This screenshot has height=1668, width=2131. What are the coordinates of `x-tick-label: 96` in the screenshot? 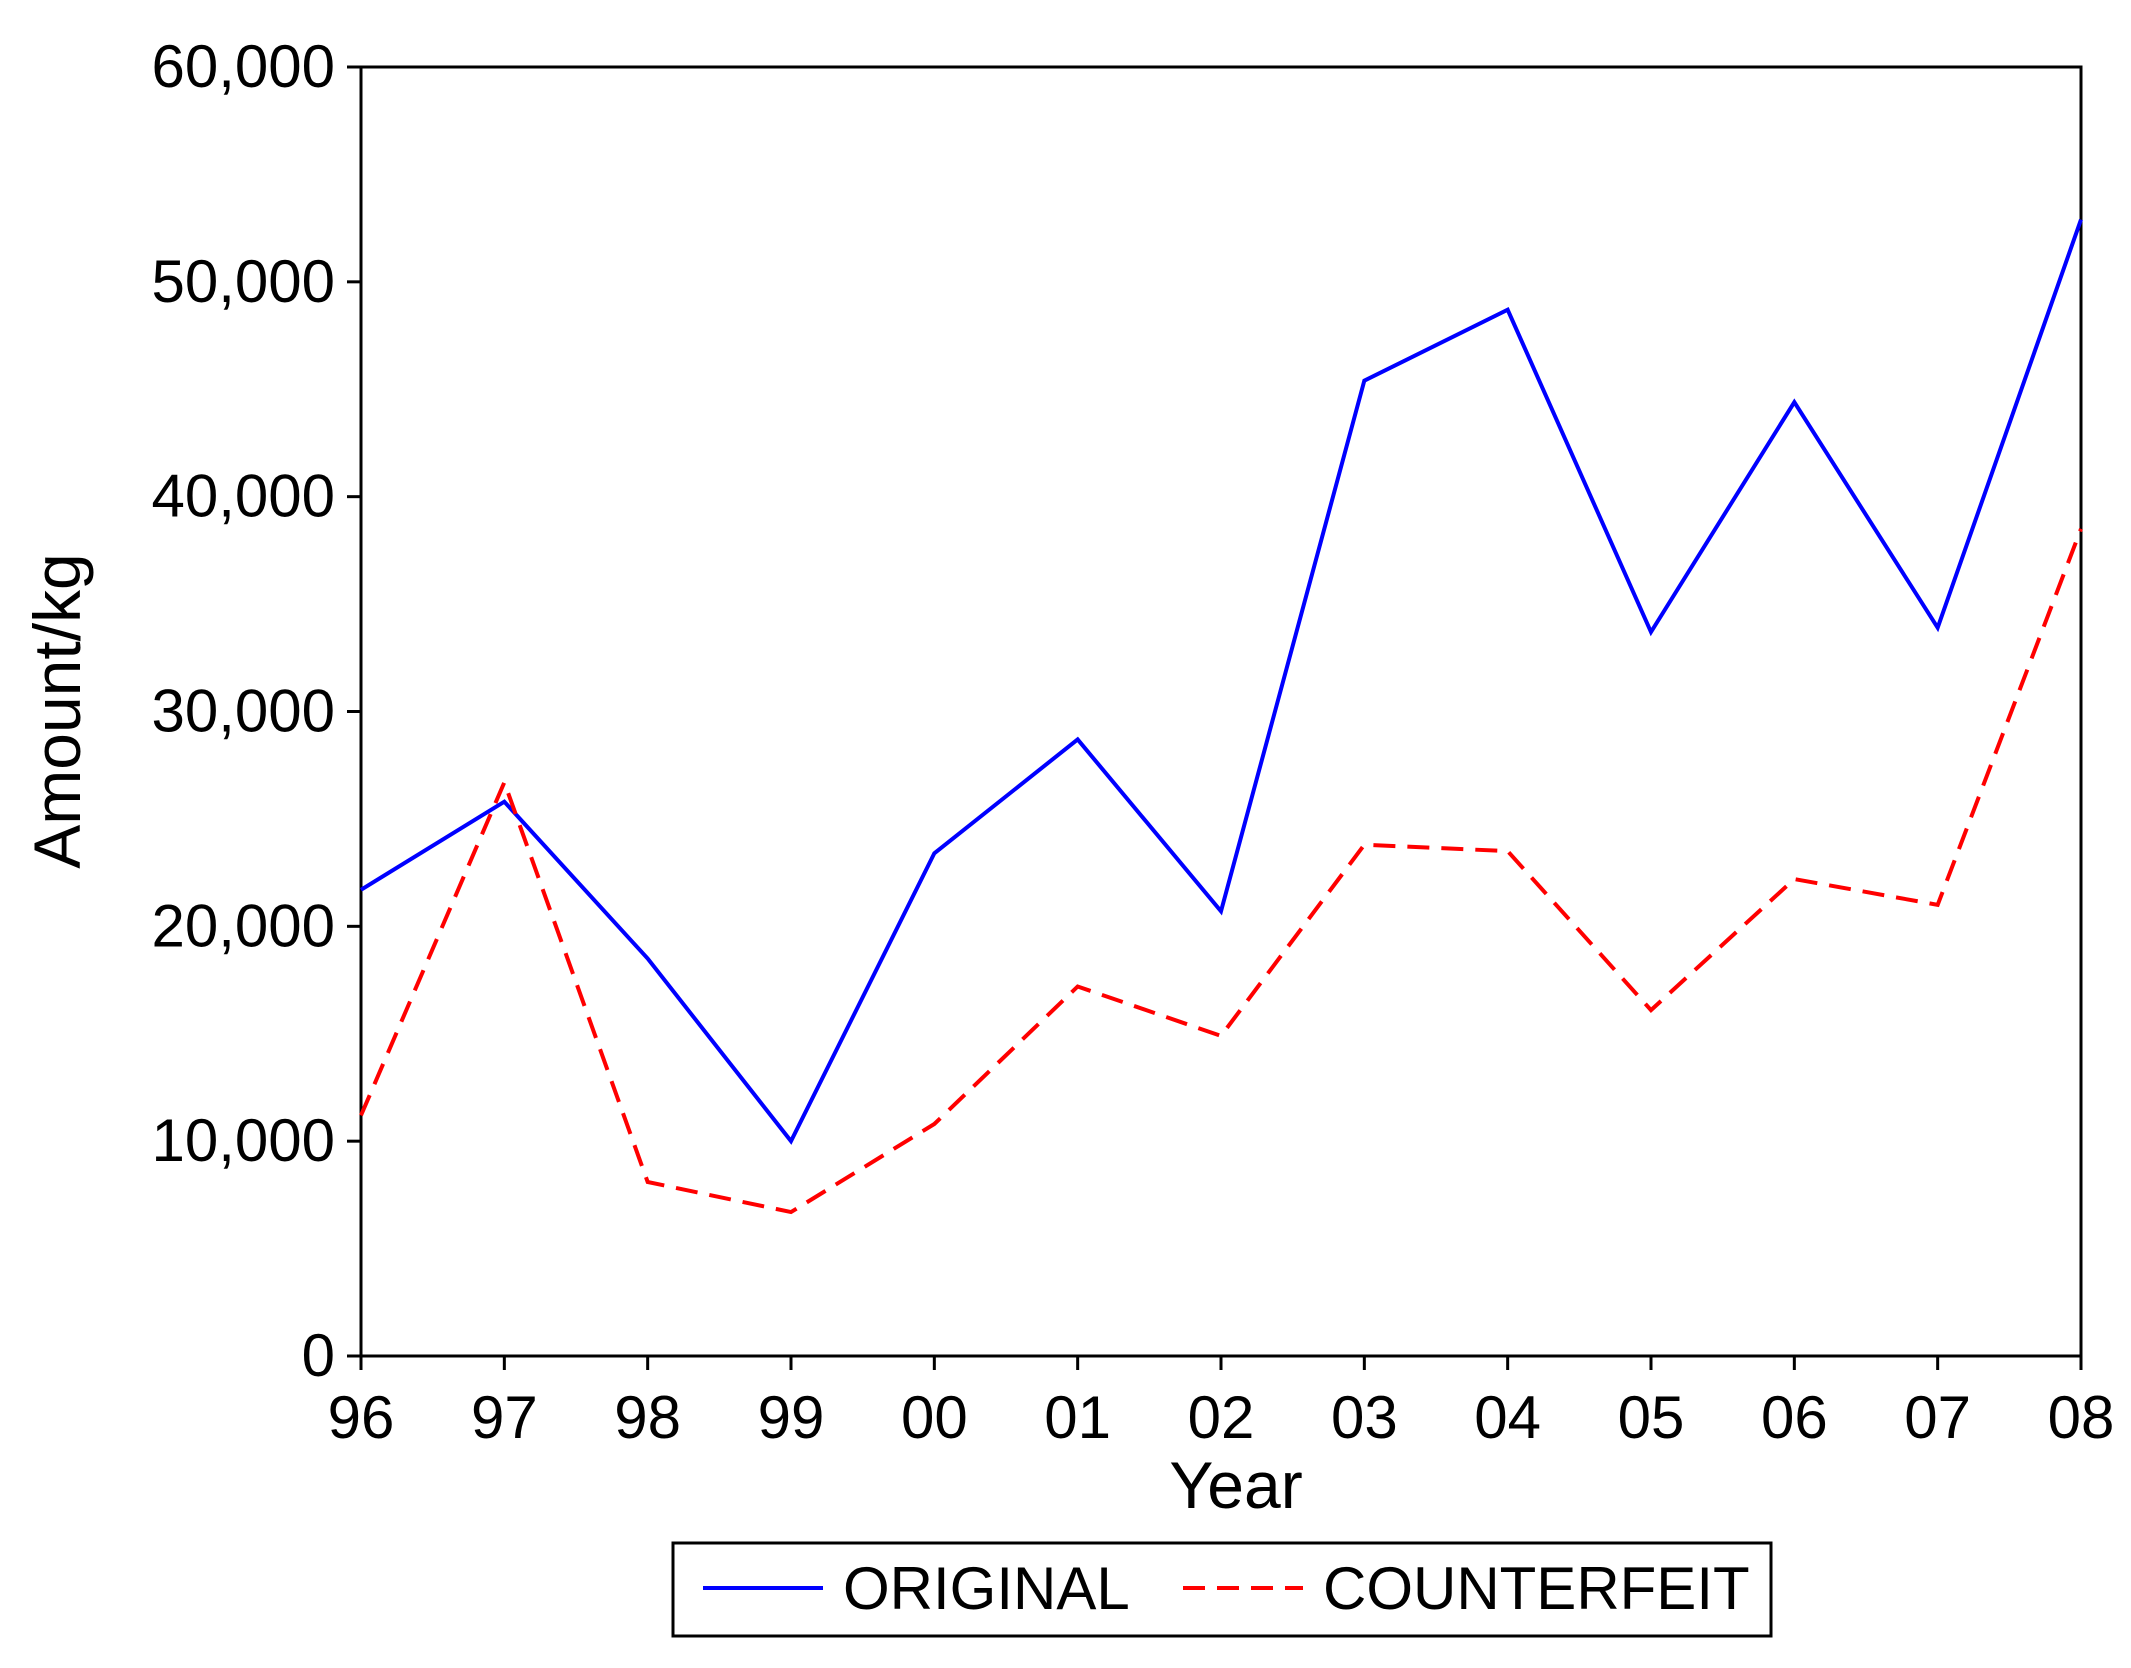 It's located at (361, 1417).